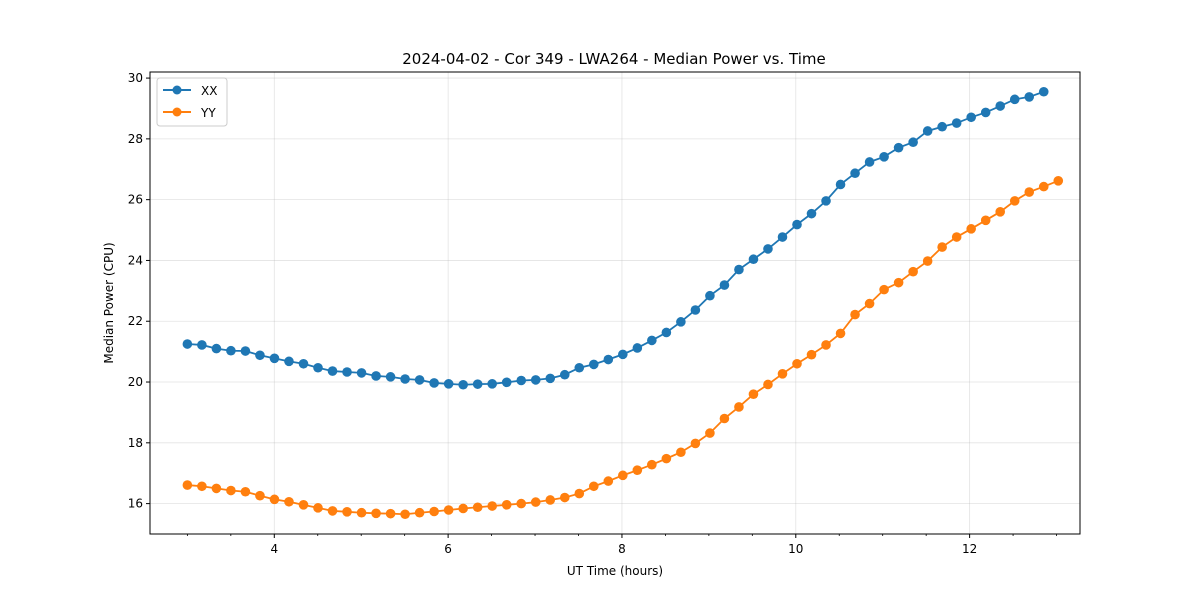 This screenshot has height=600, width=1200. Describe the element at coordinates (969, 549) in the screenshot. I see `x-tick-label: 12` at that location.